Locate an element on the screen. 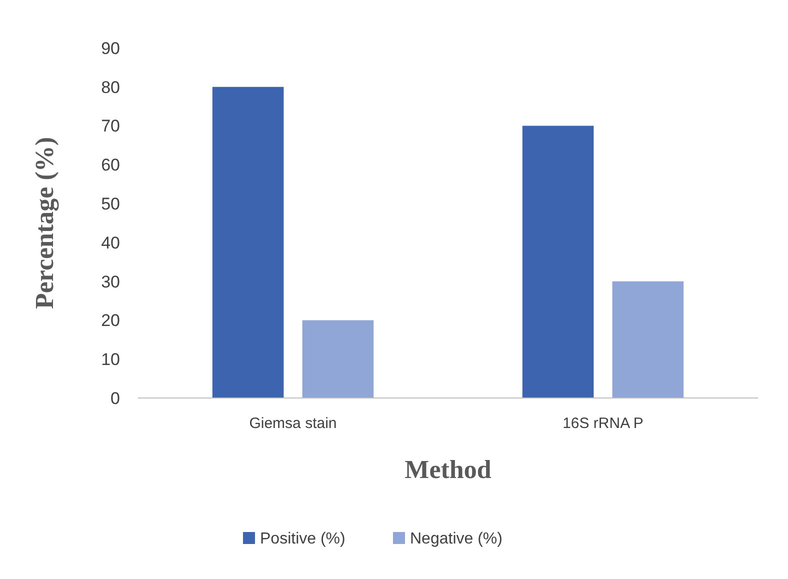 Image resolution: width=788 pixels, height=579 pixels. legend-label: Negative (%) is located at coordinates (456, 539).